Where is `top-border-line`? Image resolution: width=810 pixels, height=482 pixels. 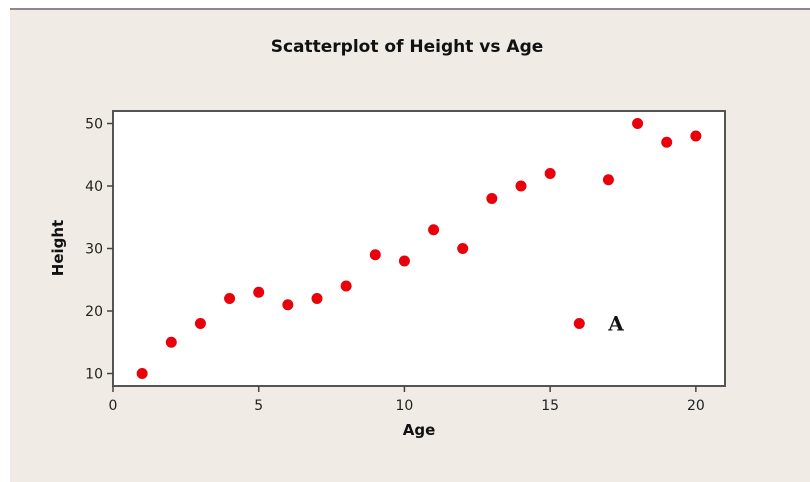
top-border-line is located at coordinates (410, 9).